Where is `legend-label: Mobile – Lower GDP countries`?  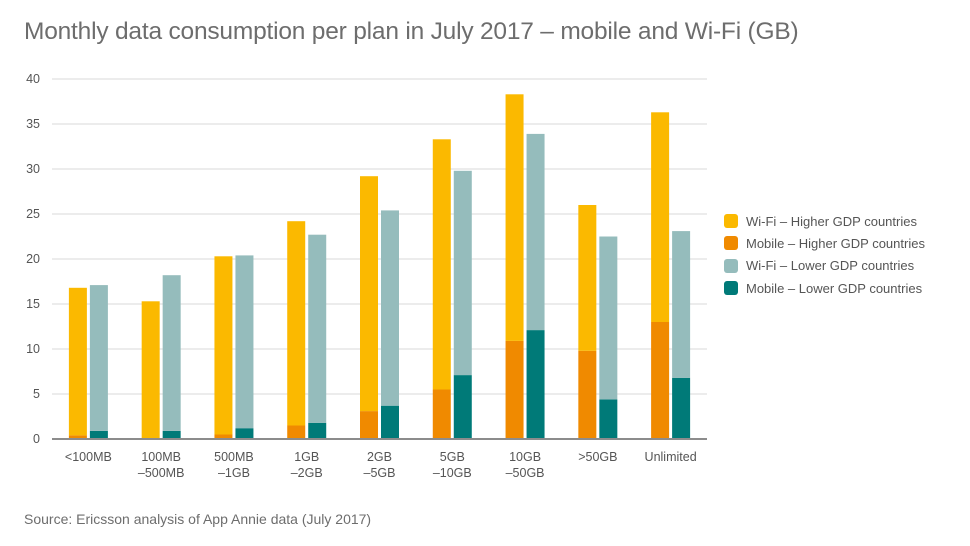 legend-label: Mobile – Lower GDP countries is located at coordinates (834, 288).